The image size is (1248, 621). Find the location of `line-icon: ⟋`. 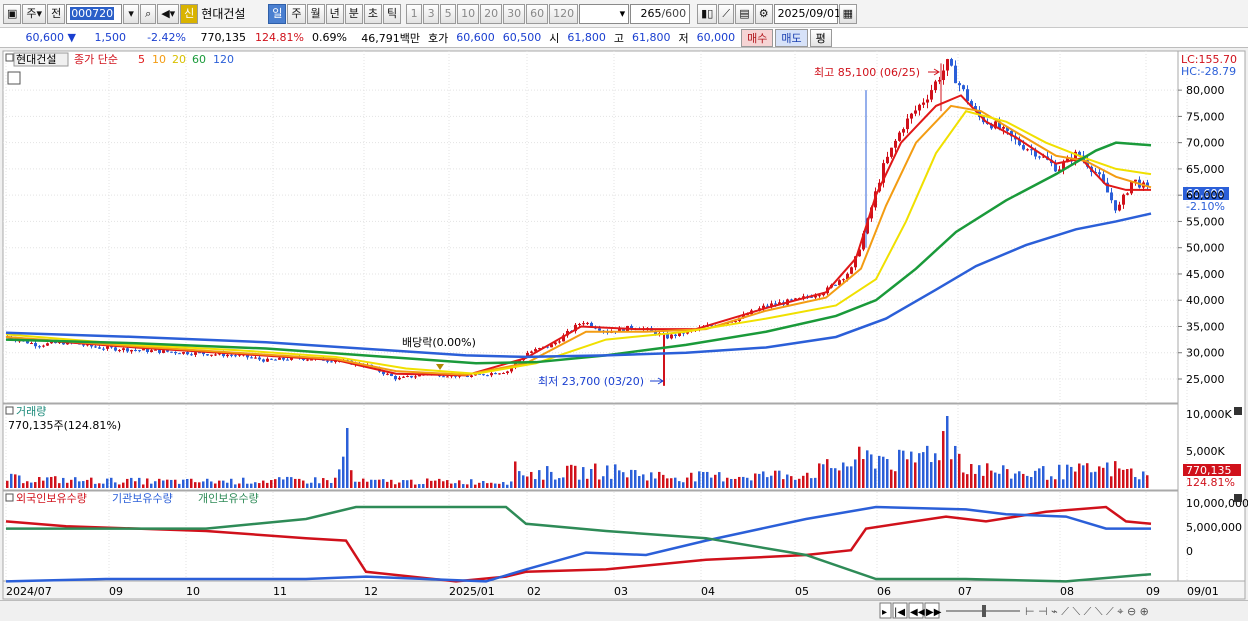

line-icon: ⟋ is located at coordinates (726, 13).